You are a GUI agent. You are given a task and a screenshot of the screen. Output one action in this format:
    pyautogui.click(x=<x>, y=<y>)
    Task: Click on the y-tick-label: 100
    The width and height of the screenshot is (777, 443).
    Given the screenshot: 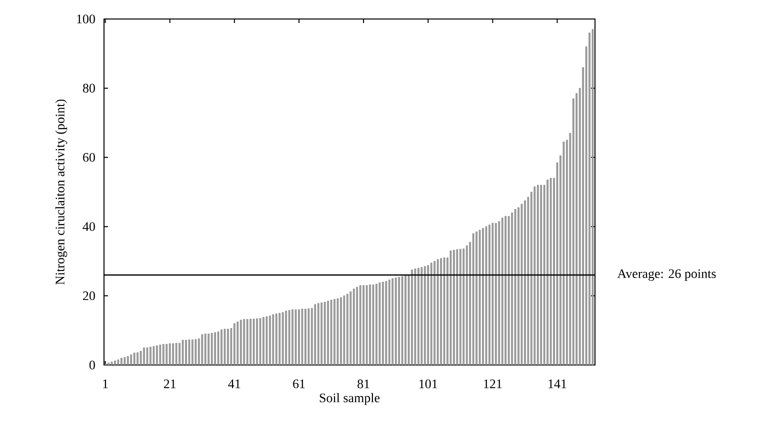 What is the action you would take?
    pyautogui.click(x=86, y=19)
    